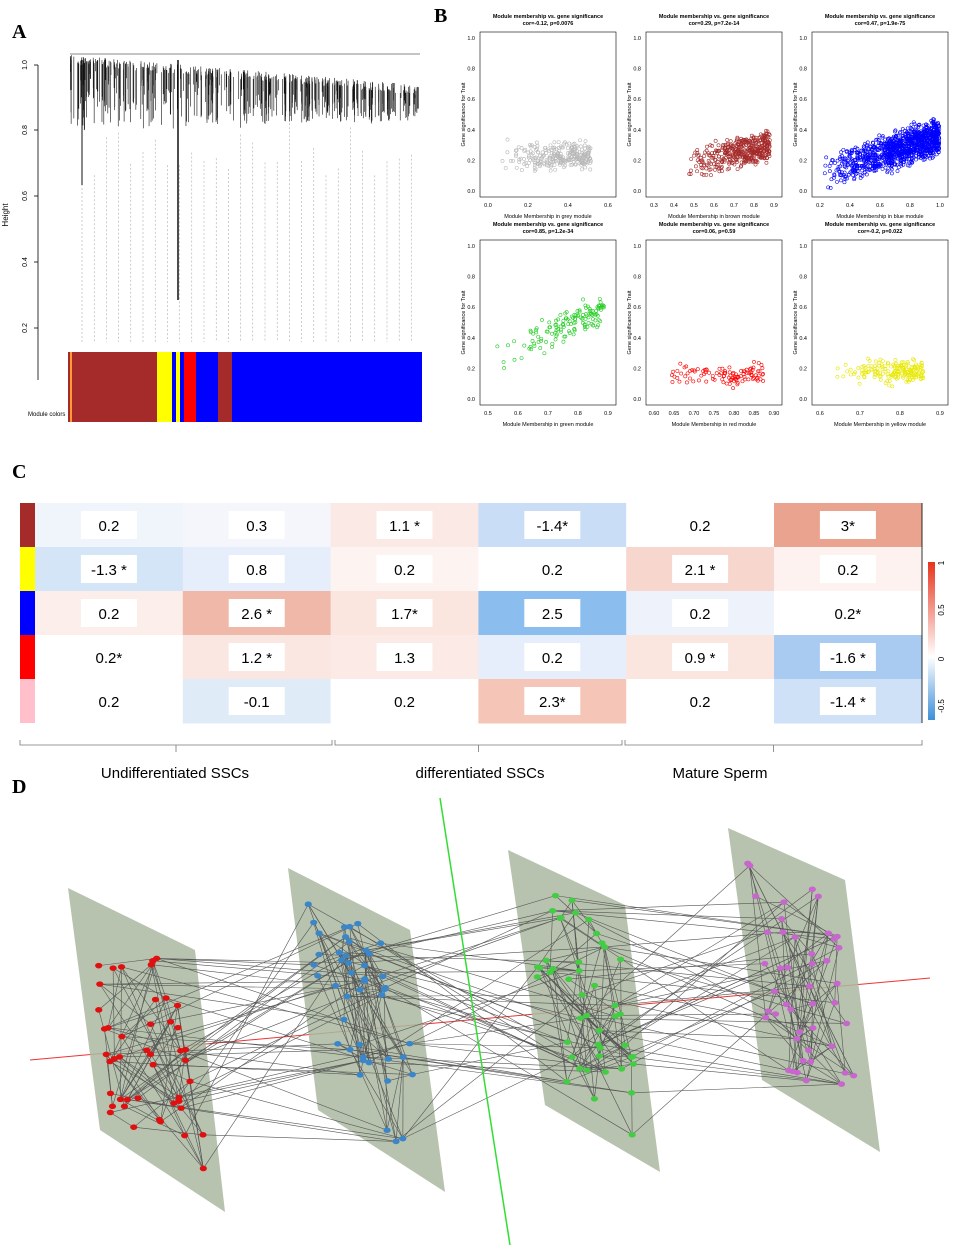  I want to click on cell-value: 0.2, so click(552, 658).